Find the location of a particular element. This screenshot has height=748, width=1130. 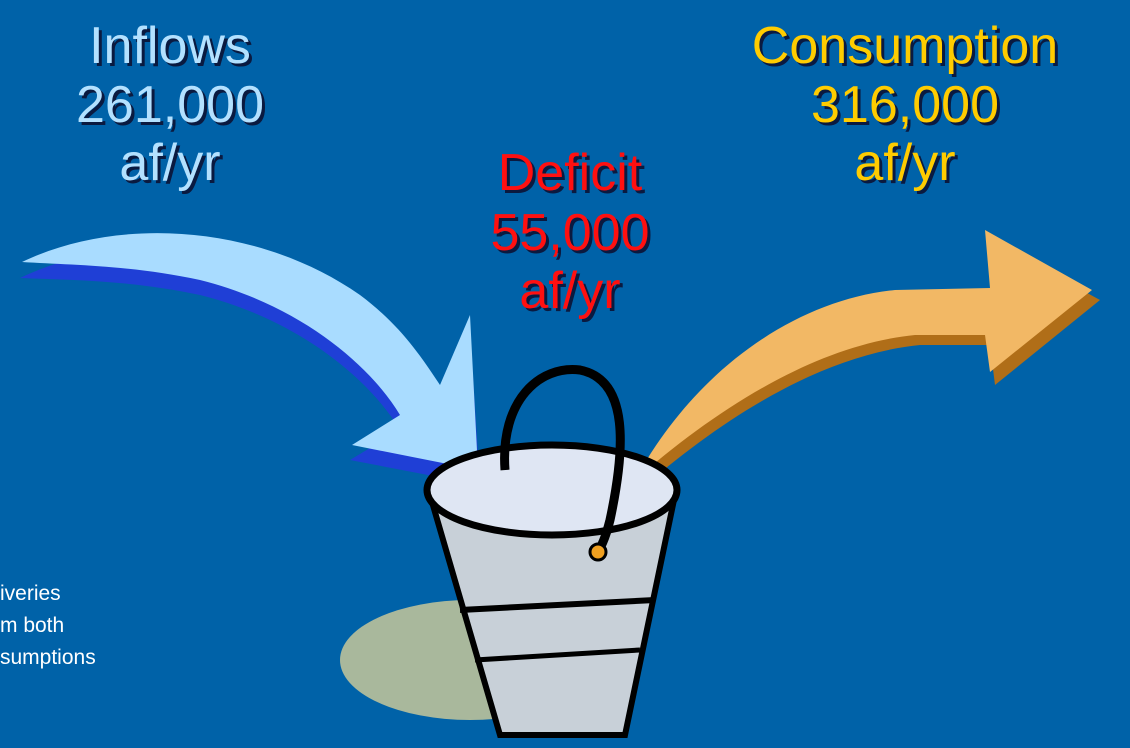

inflows-unit: af/yr is located at coordinates (169, 163).